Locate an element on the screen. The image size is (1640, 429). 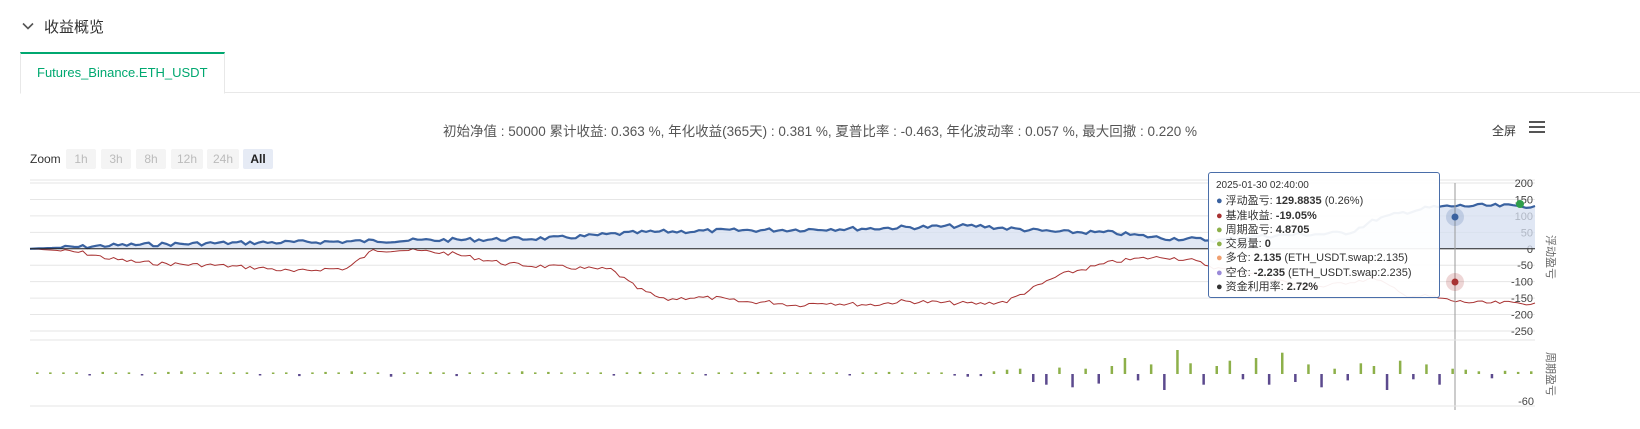
tooltip-value: 0 is located at coordinates (1267, 244).